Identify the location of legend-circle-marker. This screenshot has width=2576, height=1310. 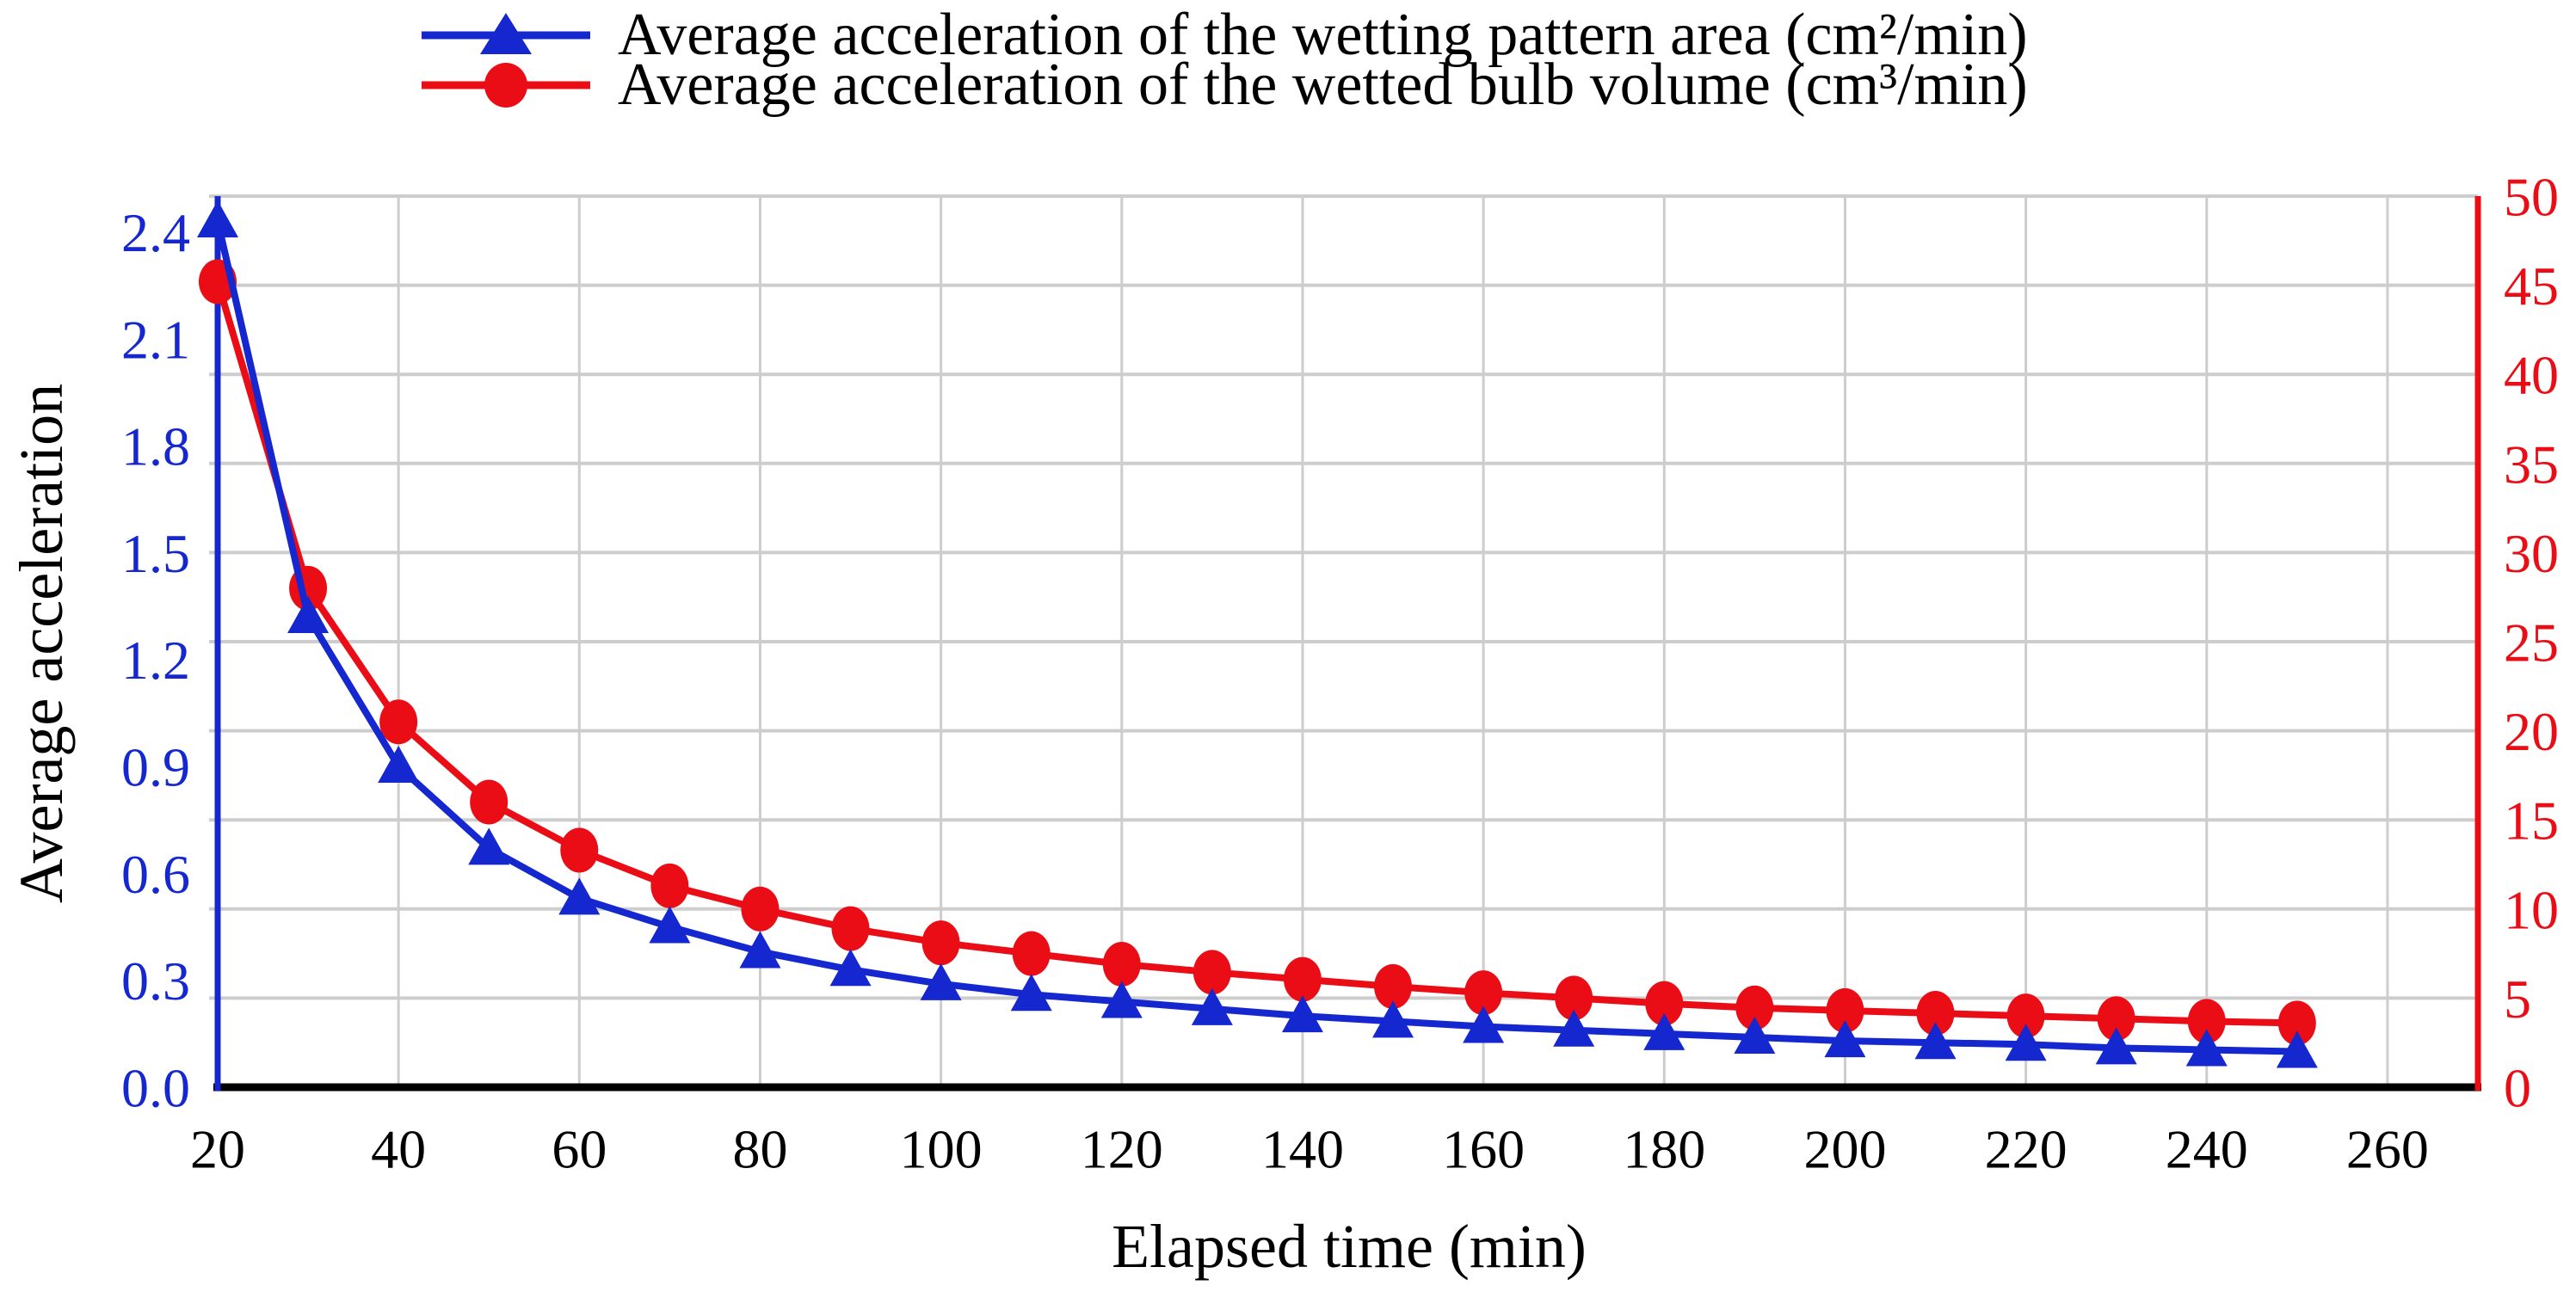
(506, 85).